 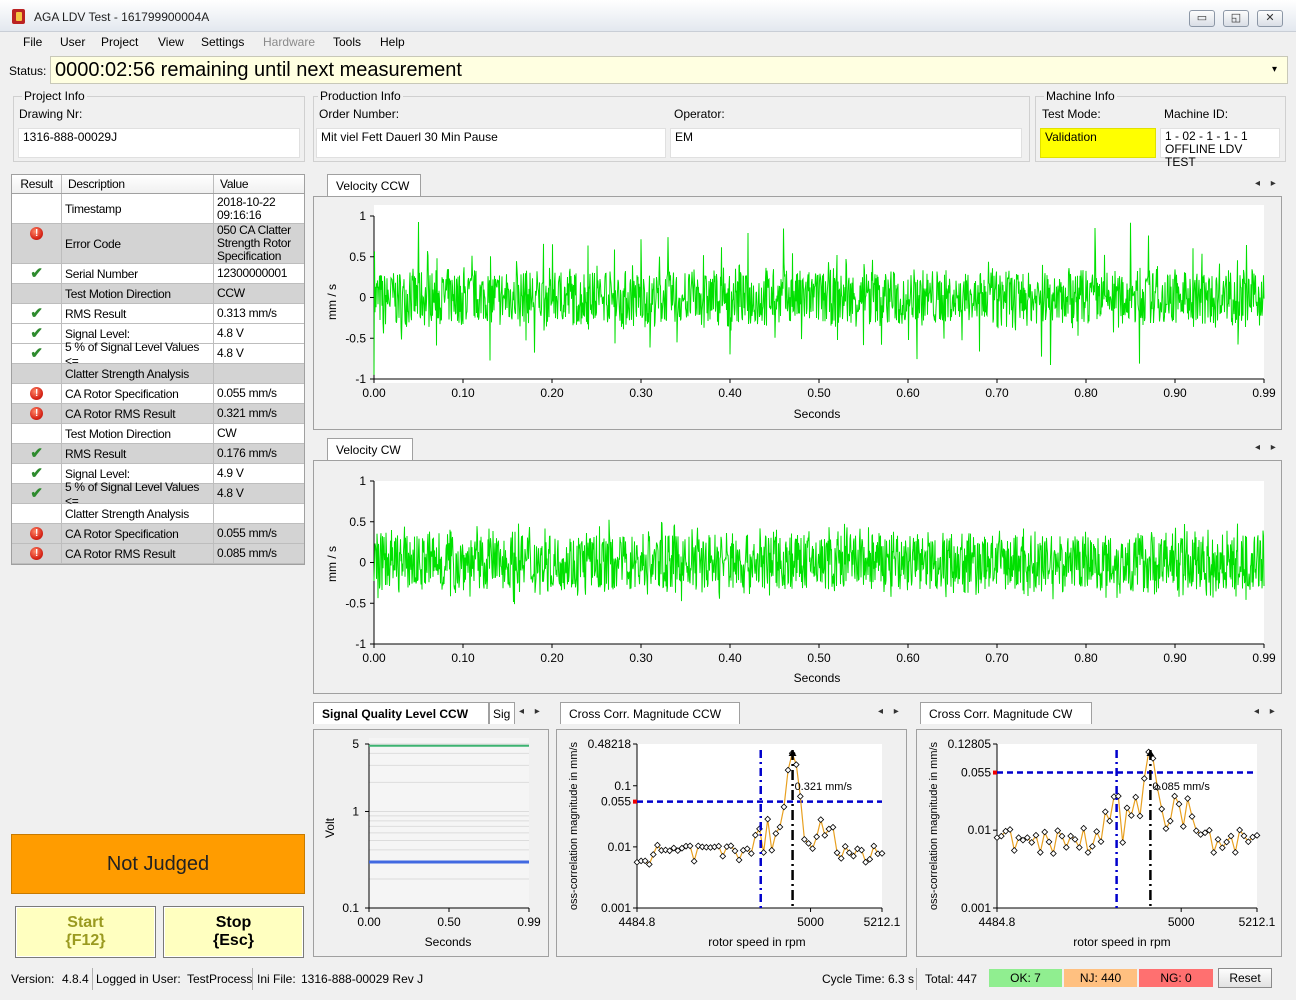 I want to click on x-tick-label: 0.40, so click(x=730, y=658).